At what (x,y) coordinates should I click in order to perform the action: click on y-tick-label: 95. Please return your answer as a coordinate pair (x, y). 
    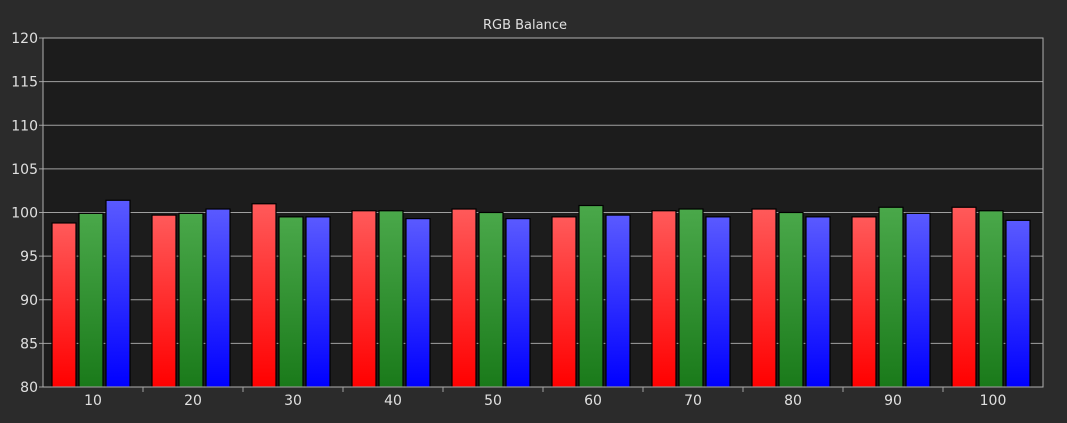
    Looking at the image, I should click on (29, 257).